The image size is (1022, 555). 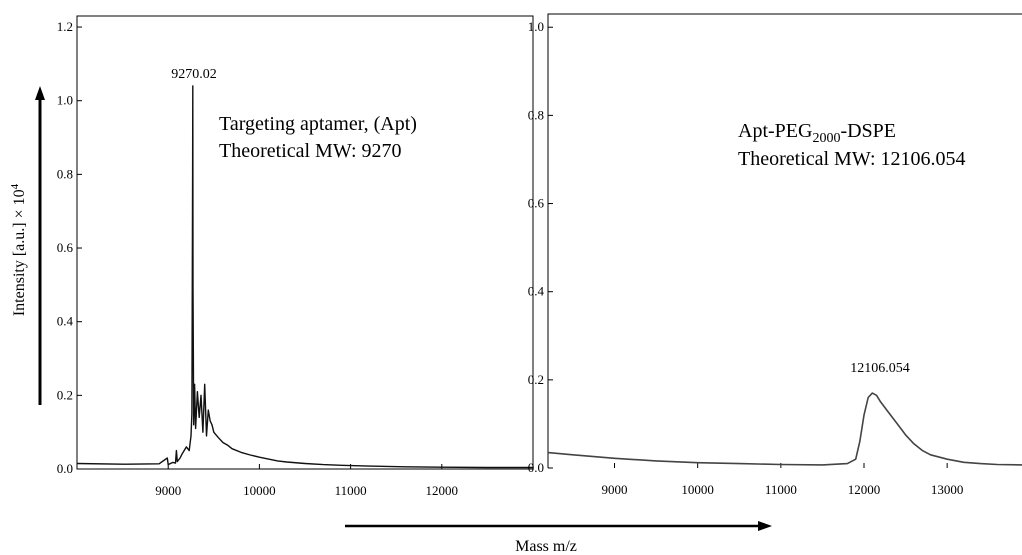 What do you see at coordinates (40, 245) in the screenshot?
I see `y-axis-arrow` at bounding box center [40, 245].